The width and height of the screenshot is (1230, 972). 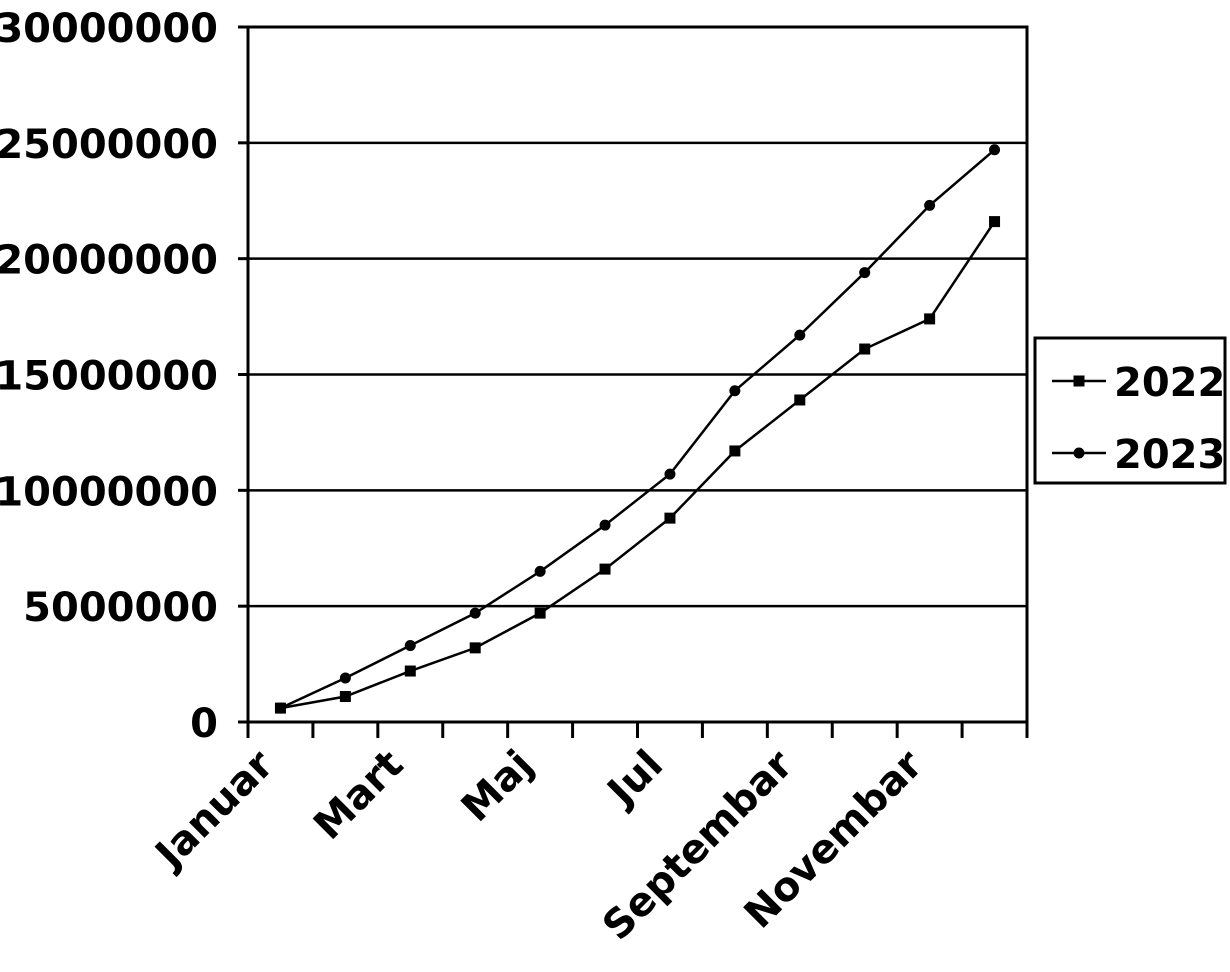 I want to click on x-tick-label: Januar, so click(x=214, y=810).